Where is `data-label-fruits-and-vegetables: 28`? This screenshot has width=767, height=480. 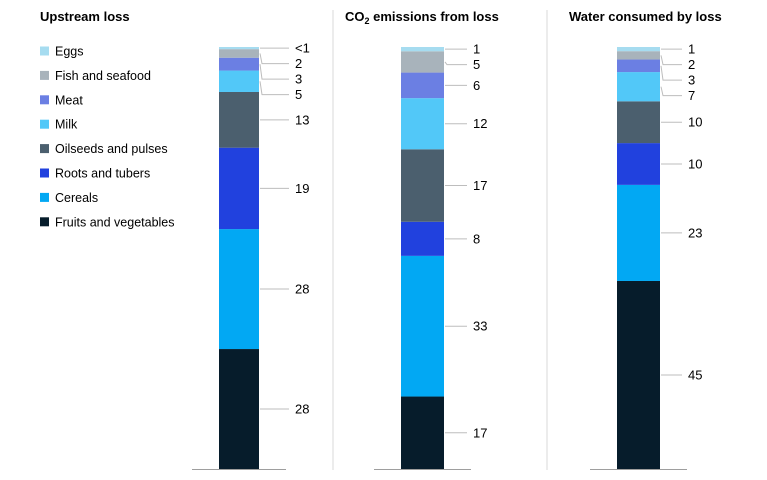
data-label-fruits-and-vegetables: 28 is located at coordinates (302, 409).